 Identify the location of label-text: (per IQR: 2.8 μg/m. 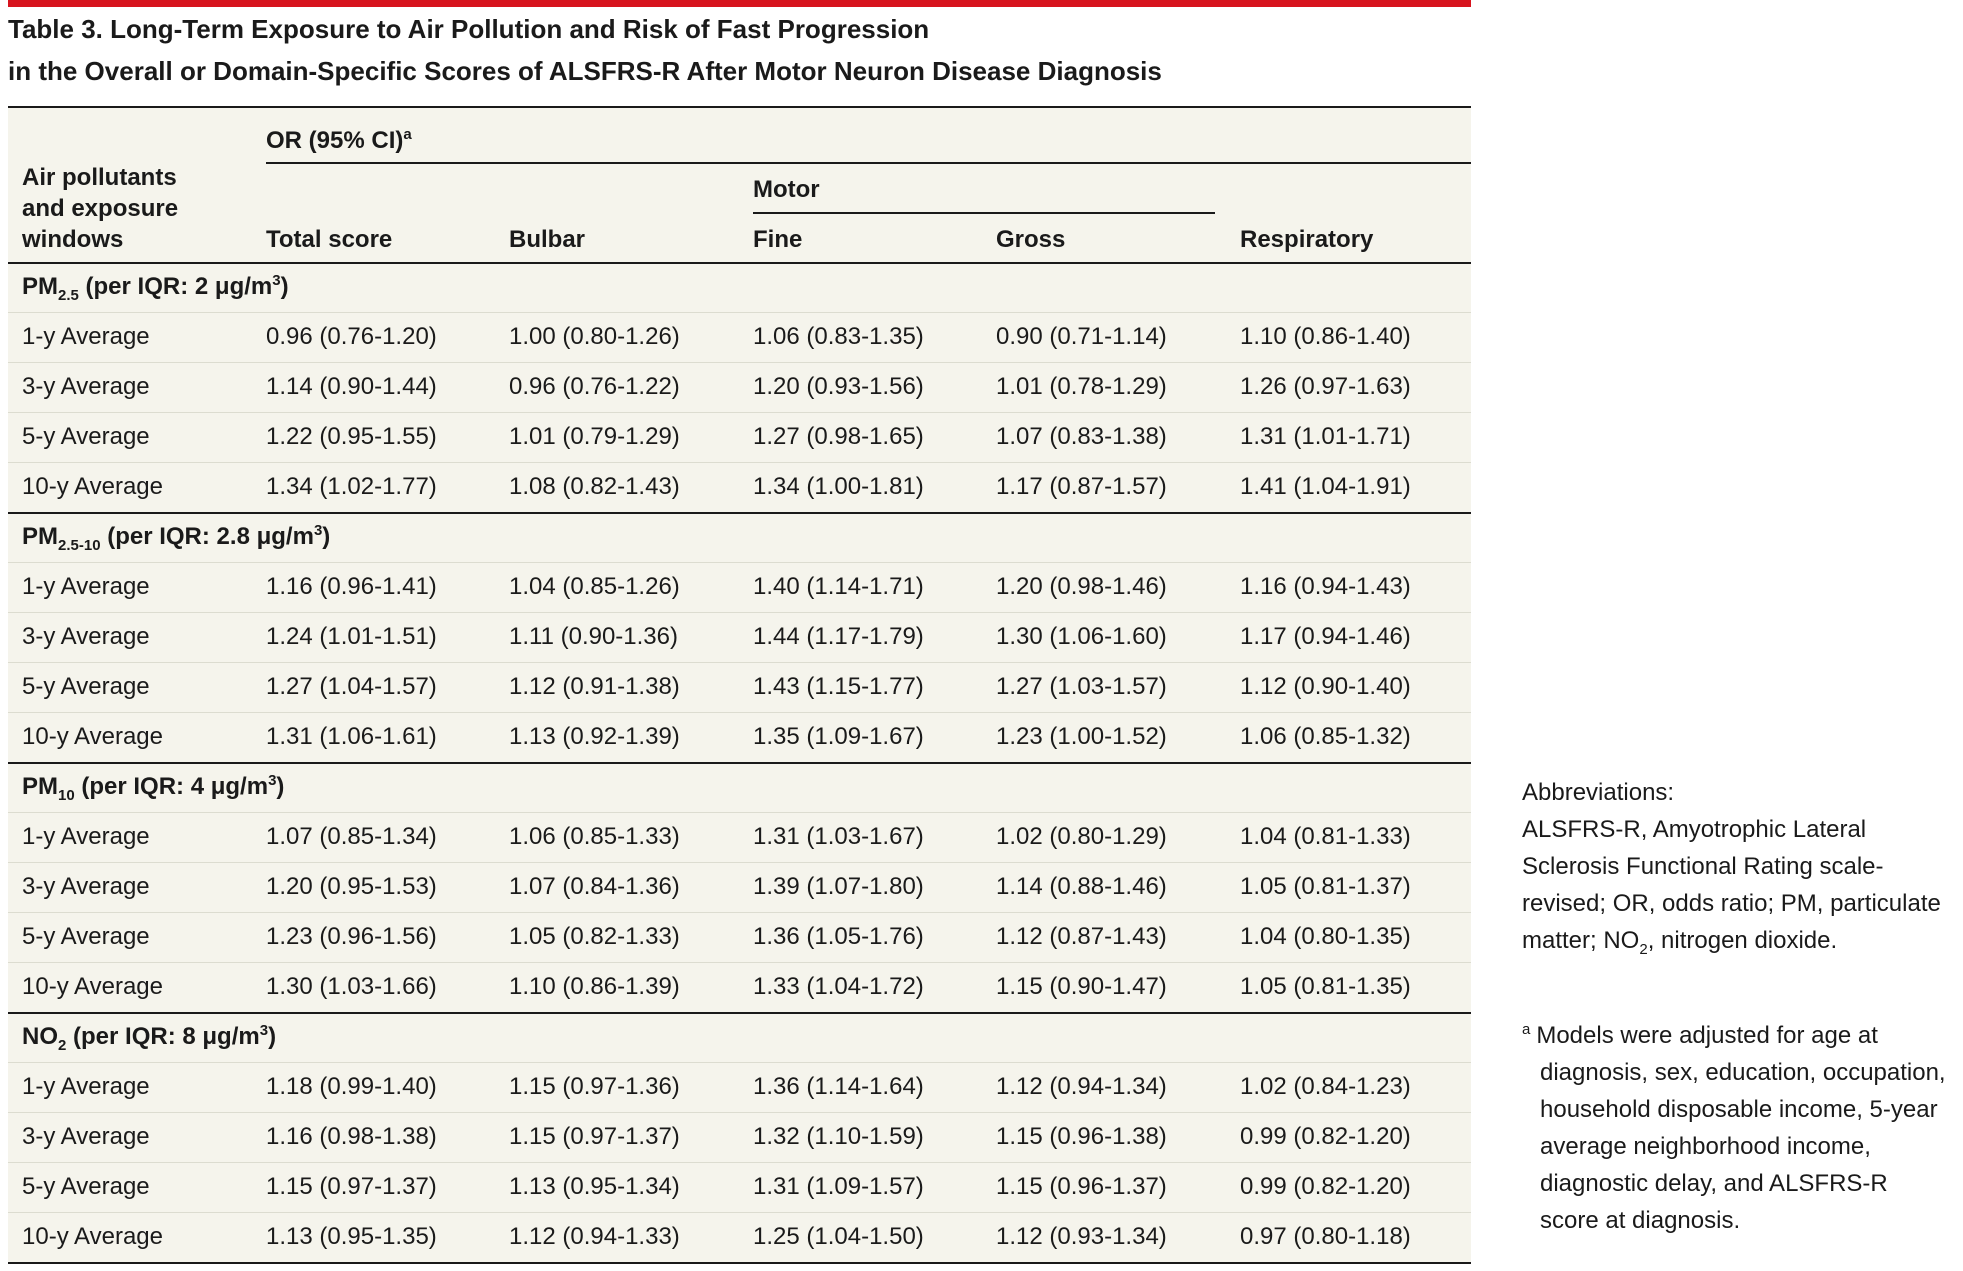
(207, 536).